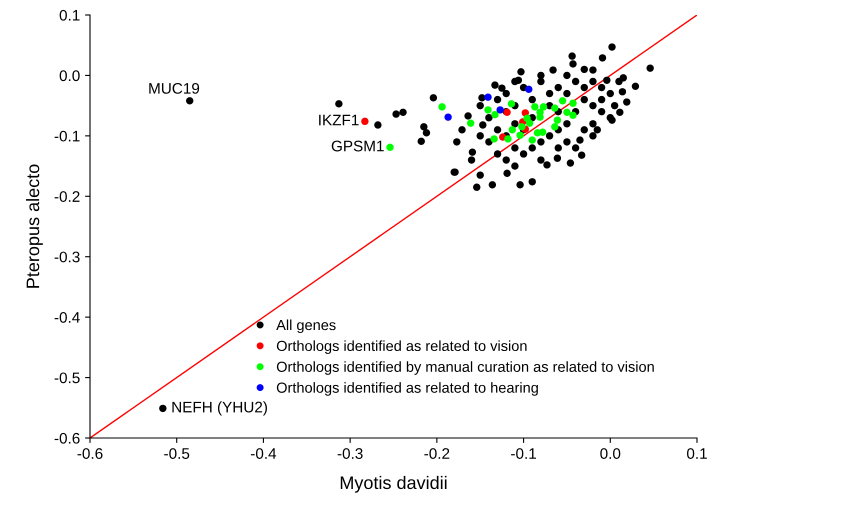  Describe the element at coordinates (358, 146) in the screenshot. I see `annotation: GPSM1` at that location.